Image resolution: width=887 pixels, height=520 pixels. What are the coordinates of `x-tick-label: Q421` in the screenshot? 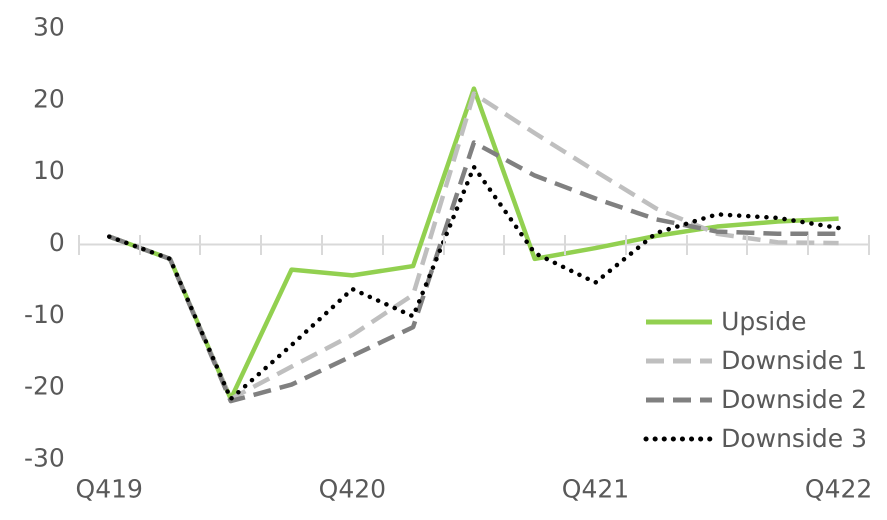 It's located at (596, 489).